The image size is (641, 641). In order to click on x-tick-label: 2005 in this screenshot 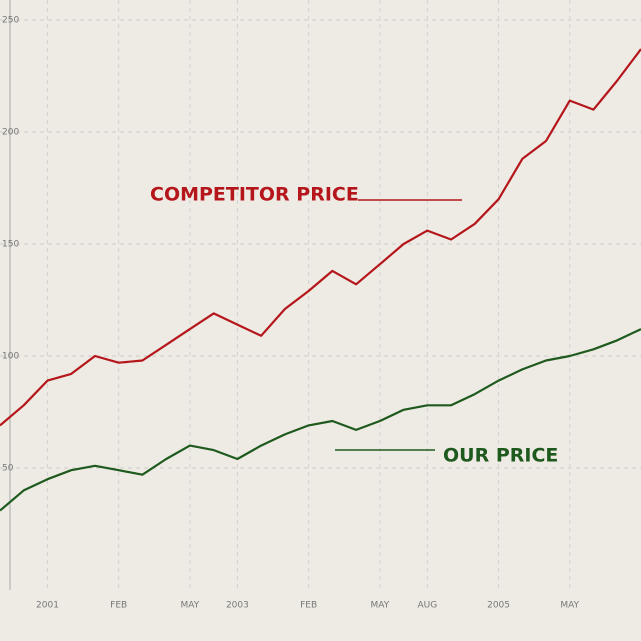, I will do `click(498, 606)`.